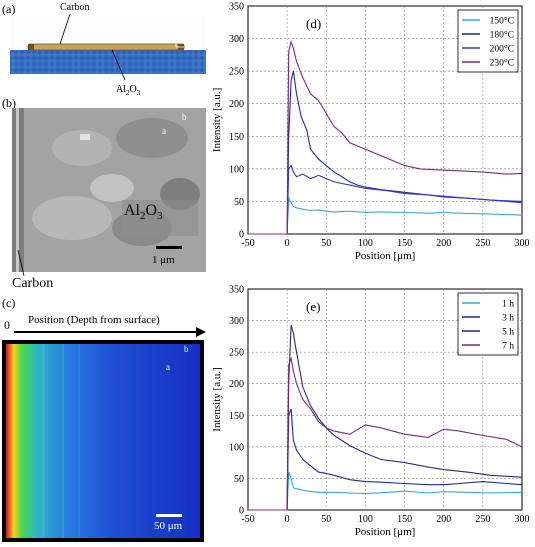 This screenshot has width=535, height=547. Describe the element at coordinates (168, 367) in the screenshot. I see `panel-c-axis-a: a` at that location.